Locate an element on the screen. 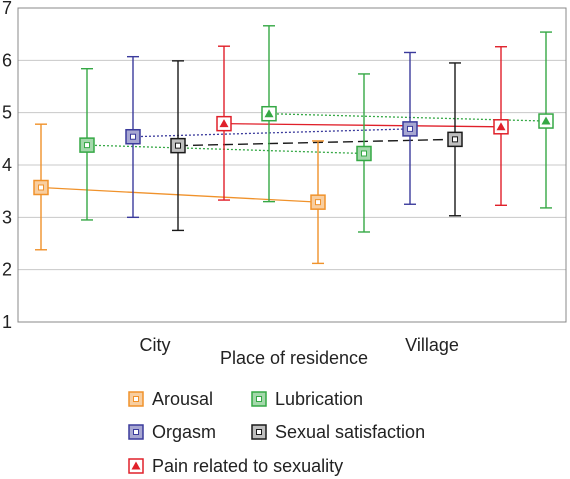 This screenshot has width=570, height=479. legend-item: Pain related to sexuality is located at coordinates (235, 466).